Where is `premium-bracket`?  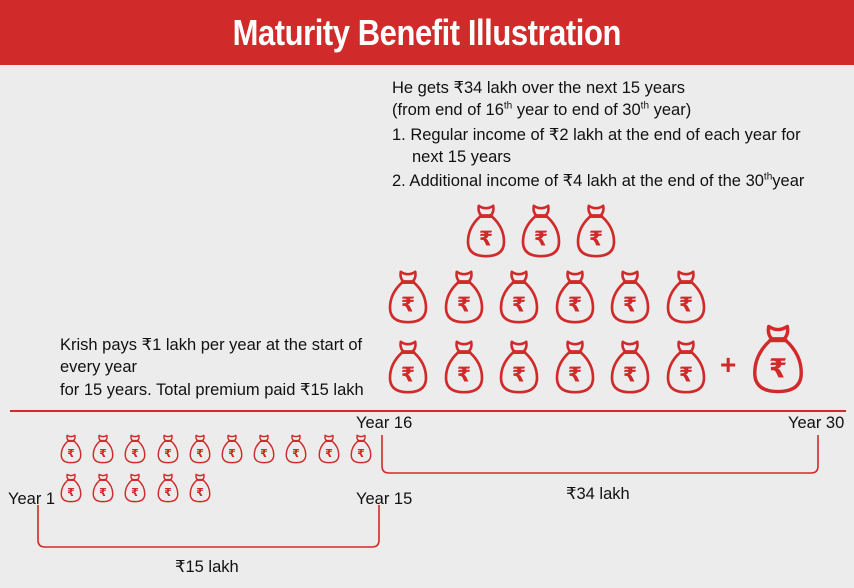
premium-bracket is located at coordinates (208, 526).